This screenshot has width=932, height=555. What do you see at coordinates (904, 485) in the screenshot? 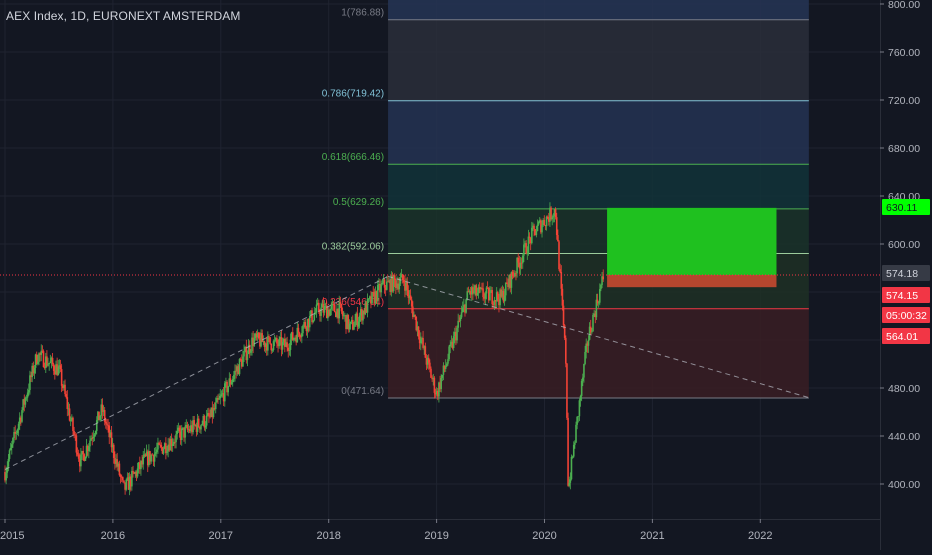
I see `price-tick-label: 400.00` at bounding box center [904, 485].